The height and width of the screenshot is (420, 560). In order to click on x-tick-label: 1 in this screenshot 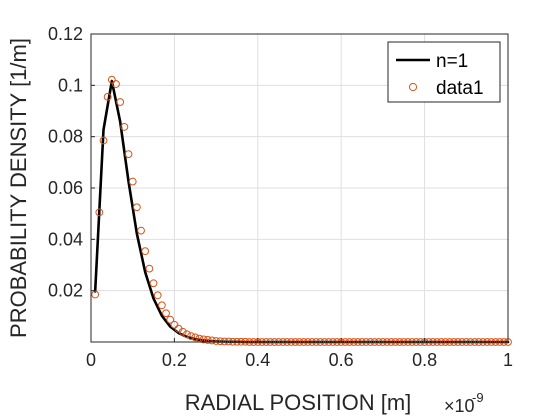, I will do `click(508, 360)`.